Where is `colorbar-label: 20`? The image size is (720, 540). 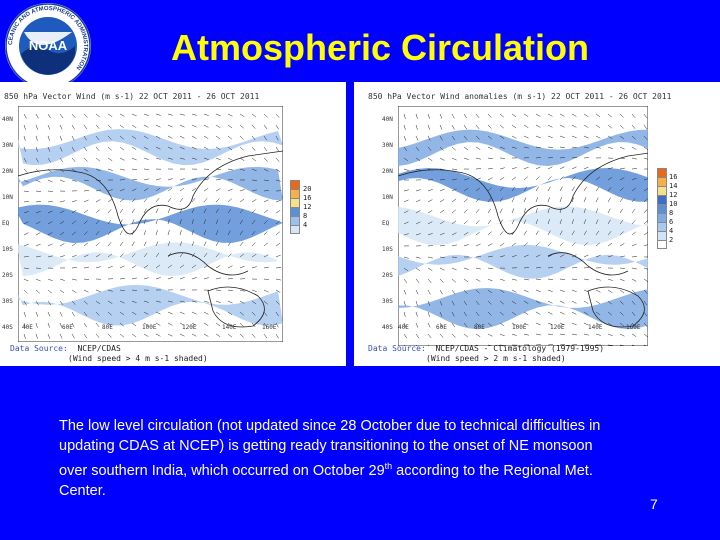
colorbar-label: 20 is located at coordinates (307, 189).